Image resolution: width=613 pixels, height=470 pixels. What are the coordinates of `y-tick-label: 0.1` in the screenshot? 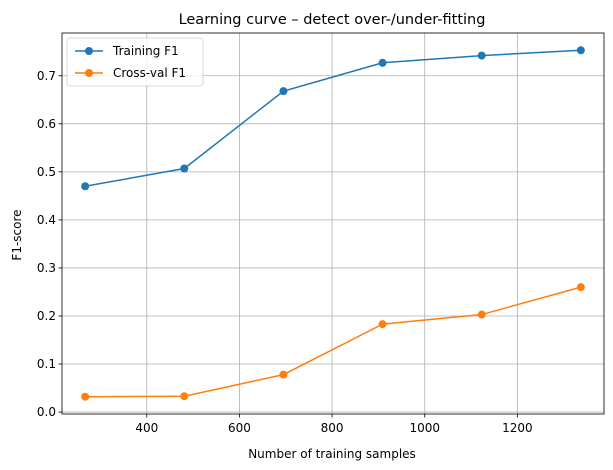 It's located at (46, 364).